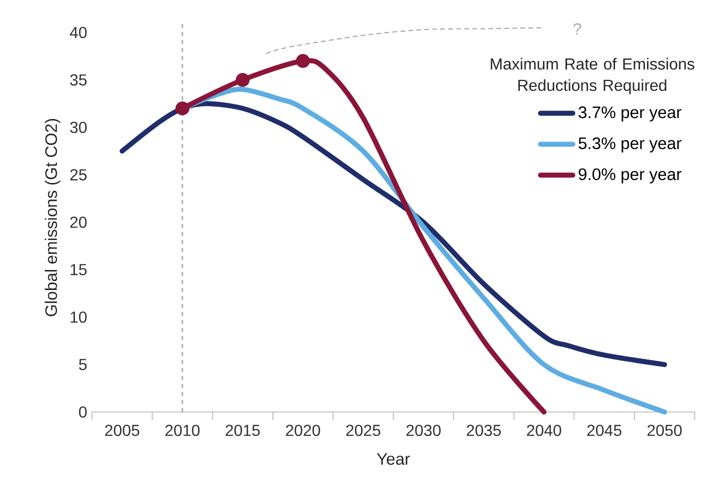 The image size is (707, 487). Describe the element at coordinates (544, 430) in the screenshot. I see `x-tick-label: 2040` at that location.